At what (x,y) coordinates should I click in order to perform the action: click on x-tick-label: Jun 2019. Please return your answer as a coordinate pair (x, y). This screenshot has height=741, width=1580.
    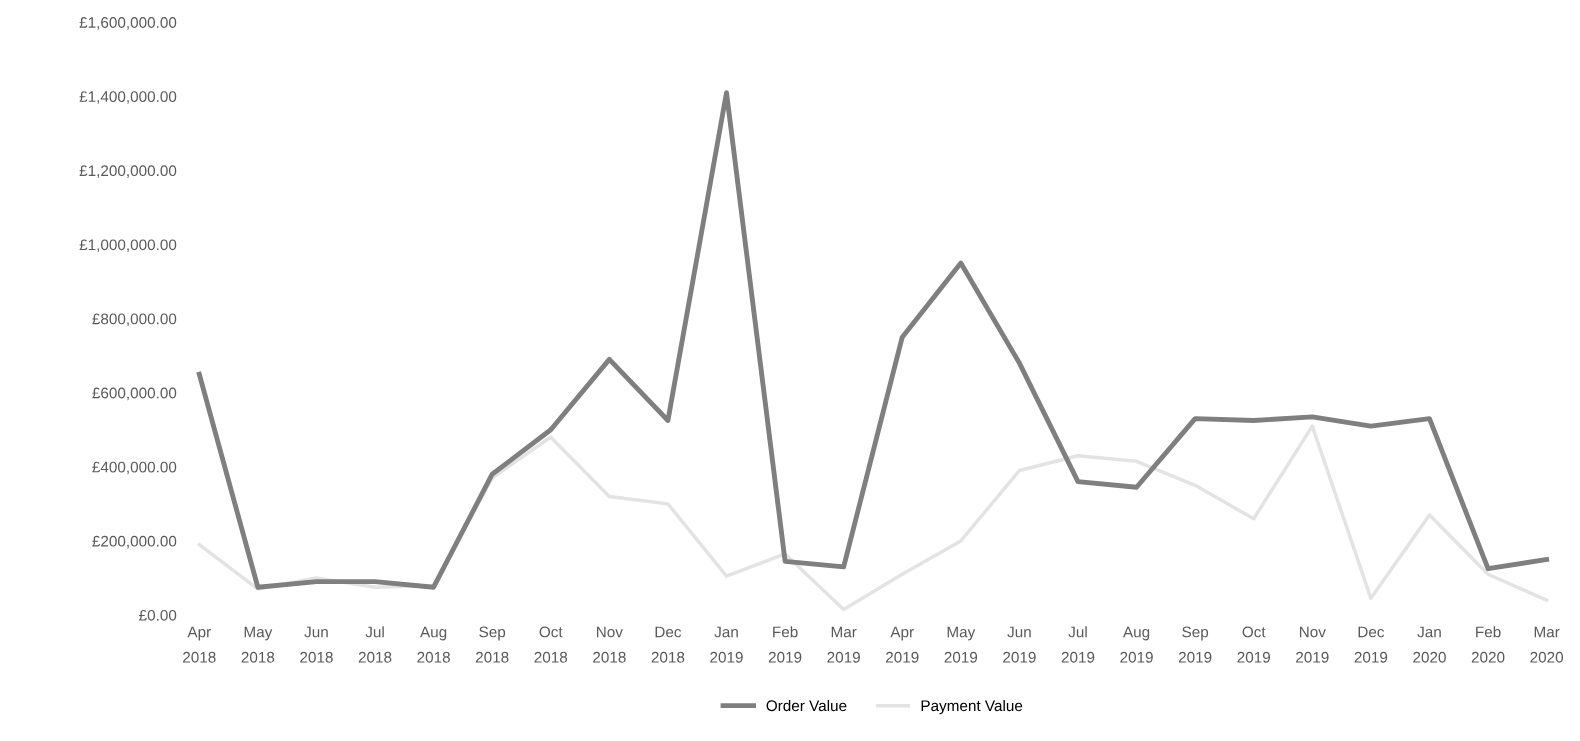
    Looking at the image, I should click on (1019, 644).